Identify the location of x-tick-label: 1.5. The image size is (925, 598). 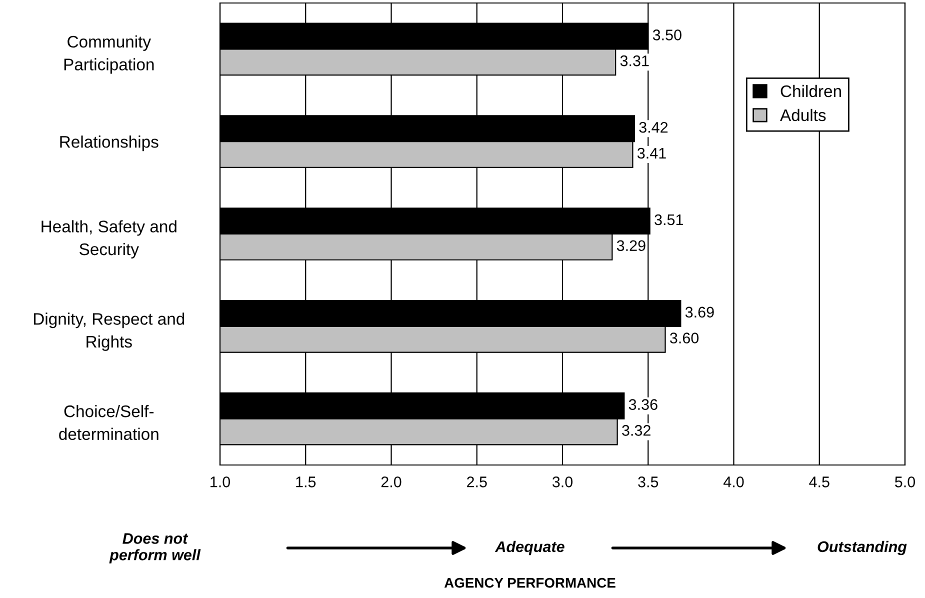
(306, 482).